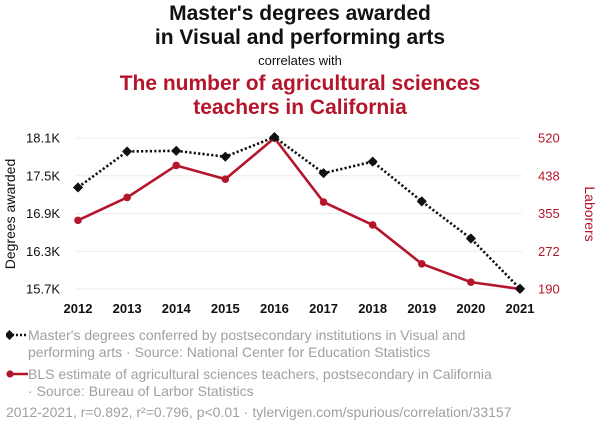  Describe the element at coordinates (372, 308) in the screenshot. I see `x-tick-label: 2018` at that location.